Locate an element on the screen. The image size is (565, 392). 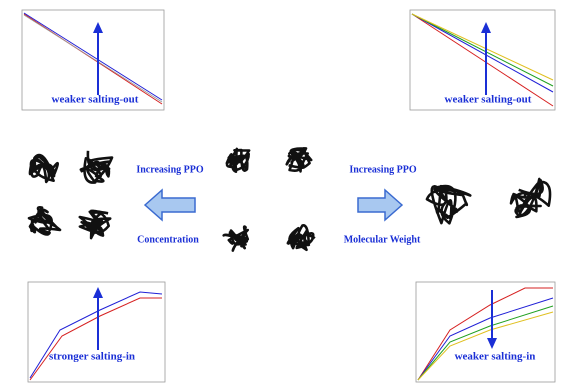
panel-label: weaker salting-in is located at coordinates (495, 357).